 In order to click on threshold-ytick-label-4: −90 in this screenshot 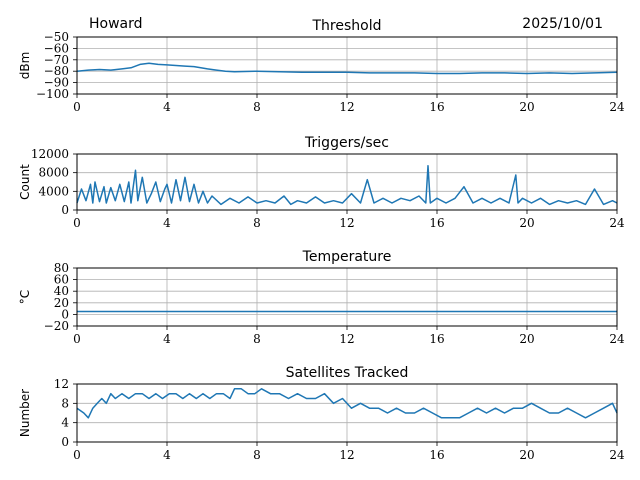, I will do `click(56, 83)`.